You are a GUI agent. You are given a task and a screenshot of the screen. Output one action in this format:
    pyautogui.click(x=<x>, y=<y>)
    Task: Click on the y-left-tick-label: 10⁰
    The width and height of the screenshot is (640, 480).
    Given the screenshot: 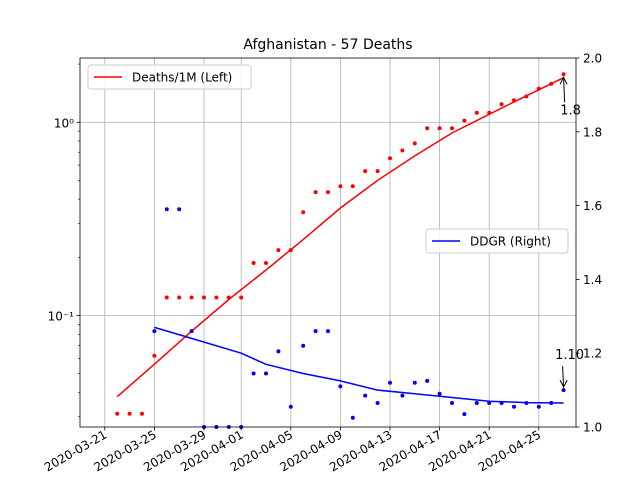 What is the action you would take?
    pyautogui.click(x=64, y=123)
    